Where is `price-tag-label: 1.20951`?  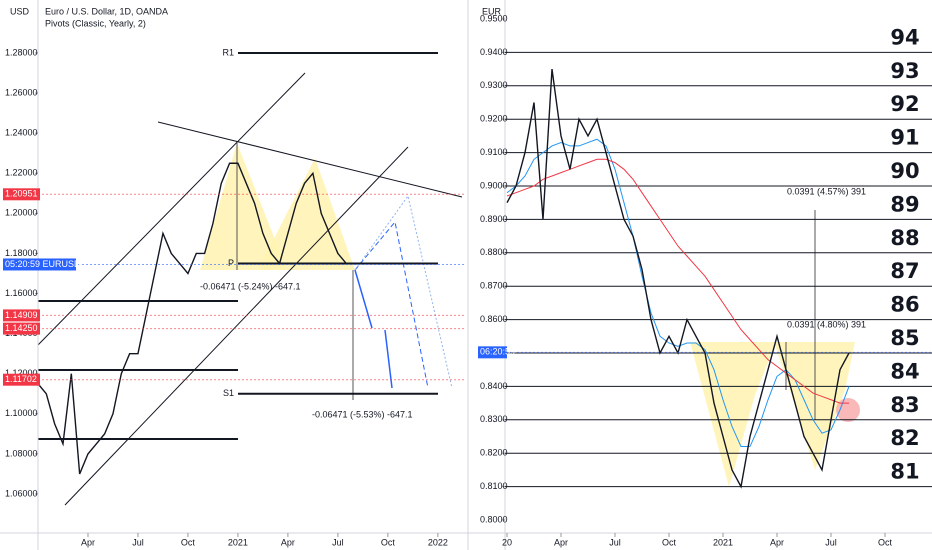
price-tag-label: 1.20951 is located at coordinates (21, 194).